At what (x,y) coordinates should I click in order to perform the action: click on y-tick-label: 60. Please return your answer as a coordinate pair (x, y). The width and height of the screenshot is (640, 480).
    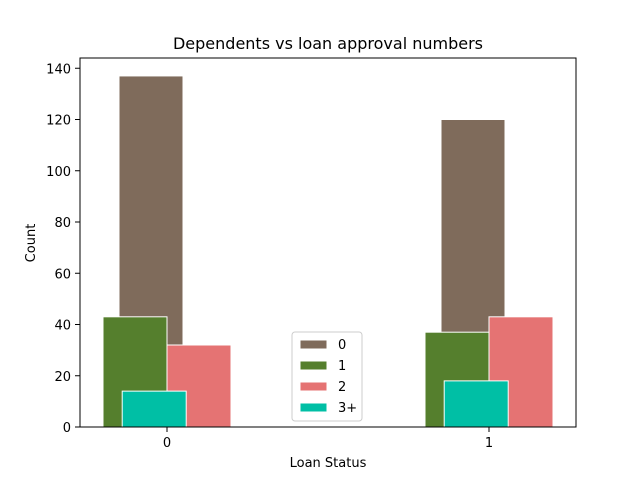
    Looking at the image, I should click on (62, 274).